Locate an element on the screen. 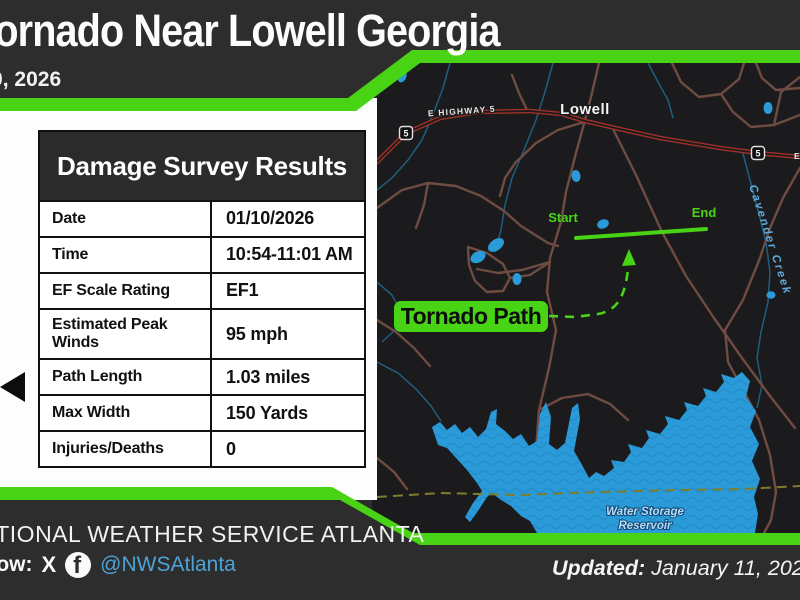 This screenshot has height=600, width=800. row-label: Max Width is located at coordinates (126, 413).